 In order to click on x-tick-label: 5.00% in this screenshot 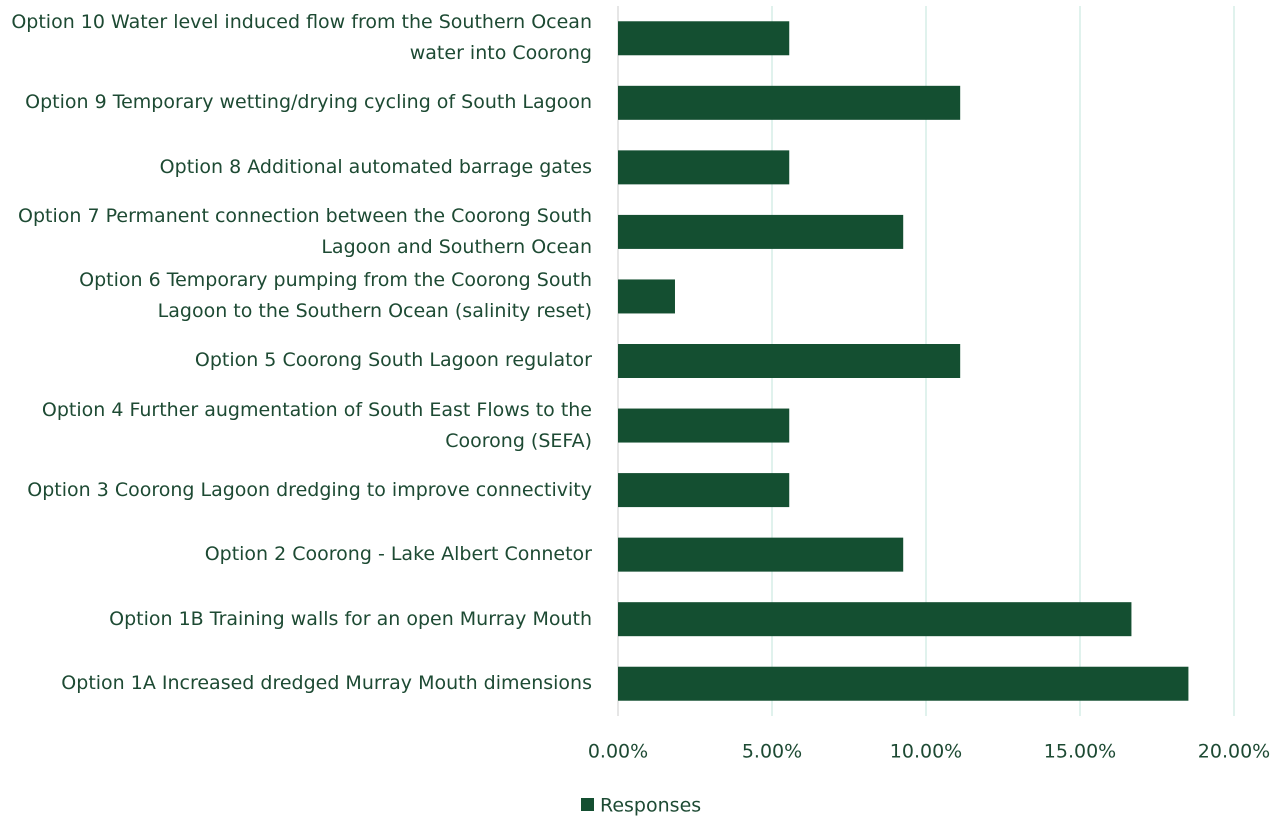, I will do `click(772, 752)`.